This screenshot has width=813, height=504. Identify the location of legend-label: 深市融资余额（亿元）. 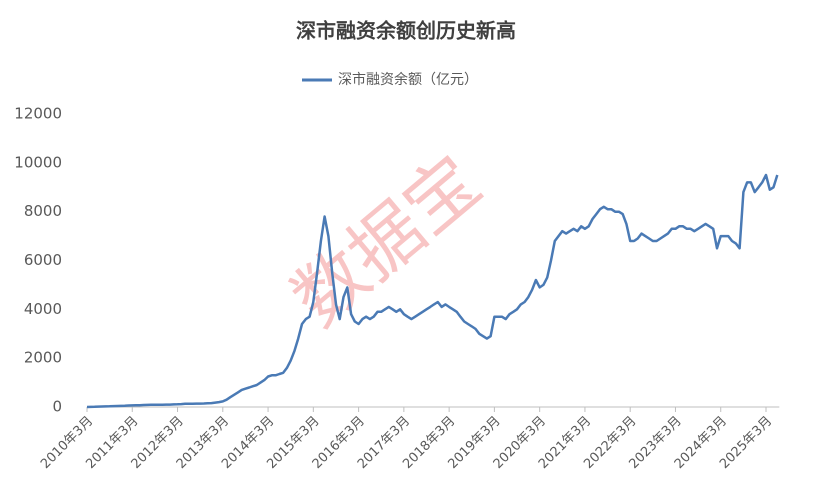
(408, 79).